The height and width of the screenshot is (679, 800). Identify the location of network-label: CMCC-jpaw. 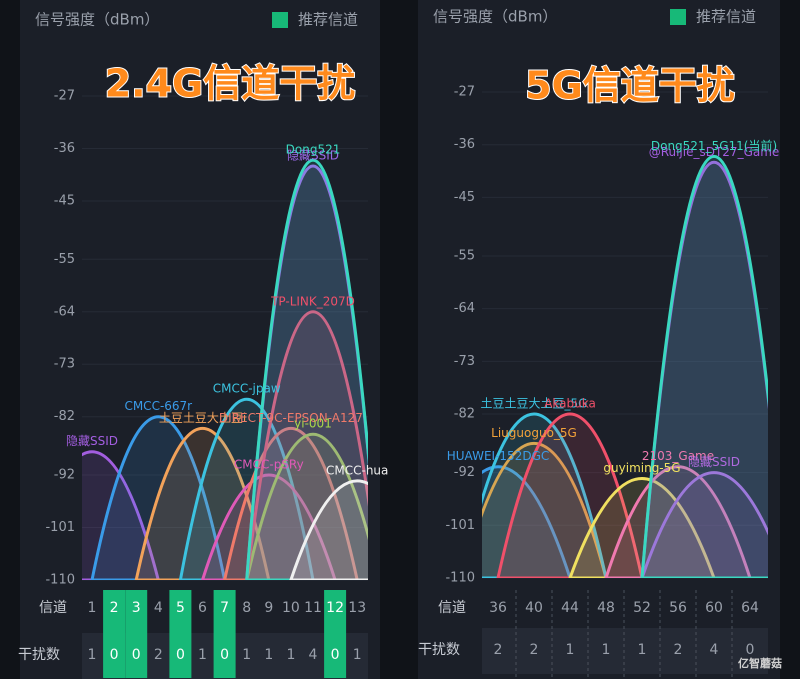
(247, 389).